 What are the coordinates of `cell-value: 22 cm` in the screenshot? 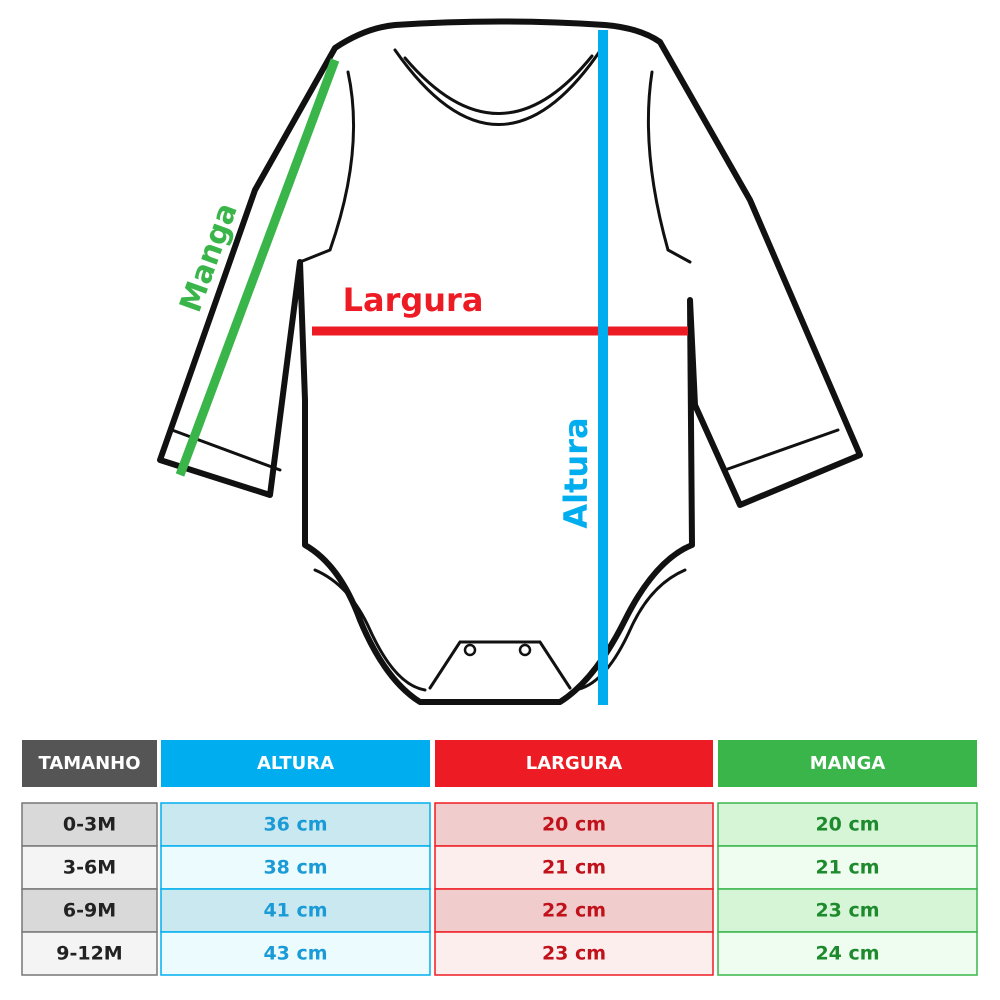 It's located at (574, 911).